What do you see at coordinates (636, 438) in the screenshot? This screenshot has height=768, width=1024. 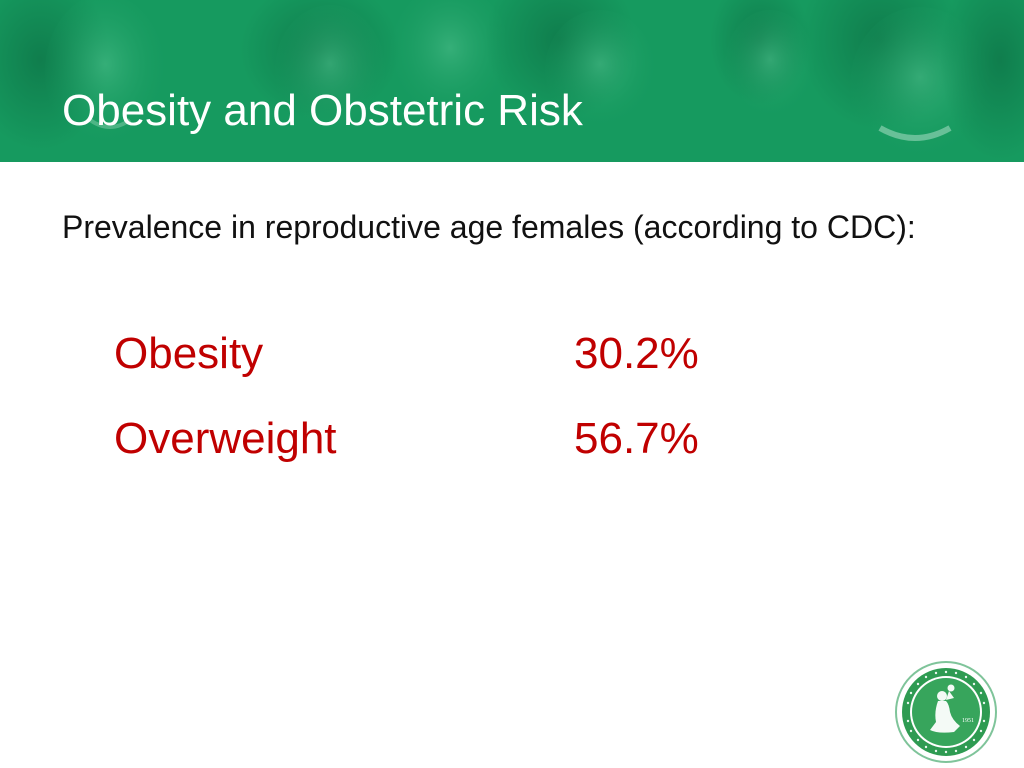 I see `stat-value: 56.7%` at bounding box center [636, 438].